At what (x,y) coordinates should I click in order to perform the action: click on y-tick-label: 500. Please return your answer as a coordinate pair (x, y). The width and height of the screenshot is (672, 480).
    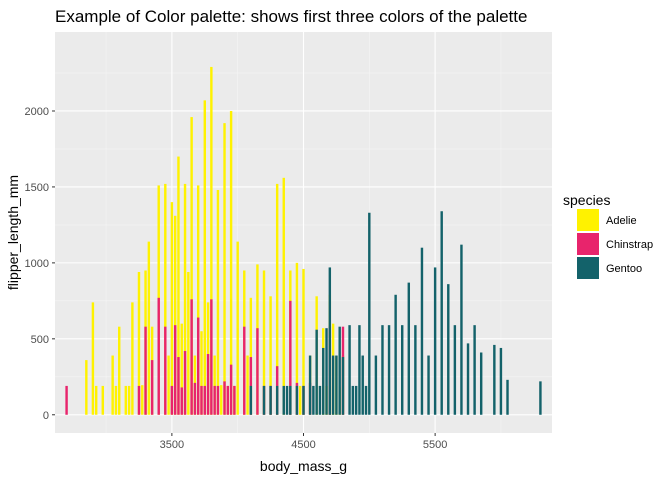
    Looking at the image, I should click on (40, 340).